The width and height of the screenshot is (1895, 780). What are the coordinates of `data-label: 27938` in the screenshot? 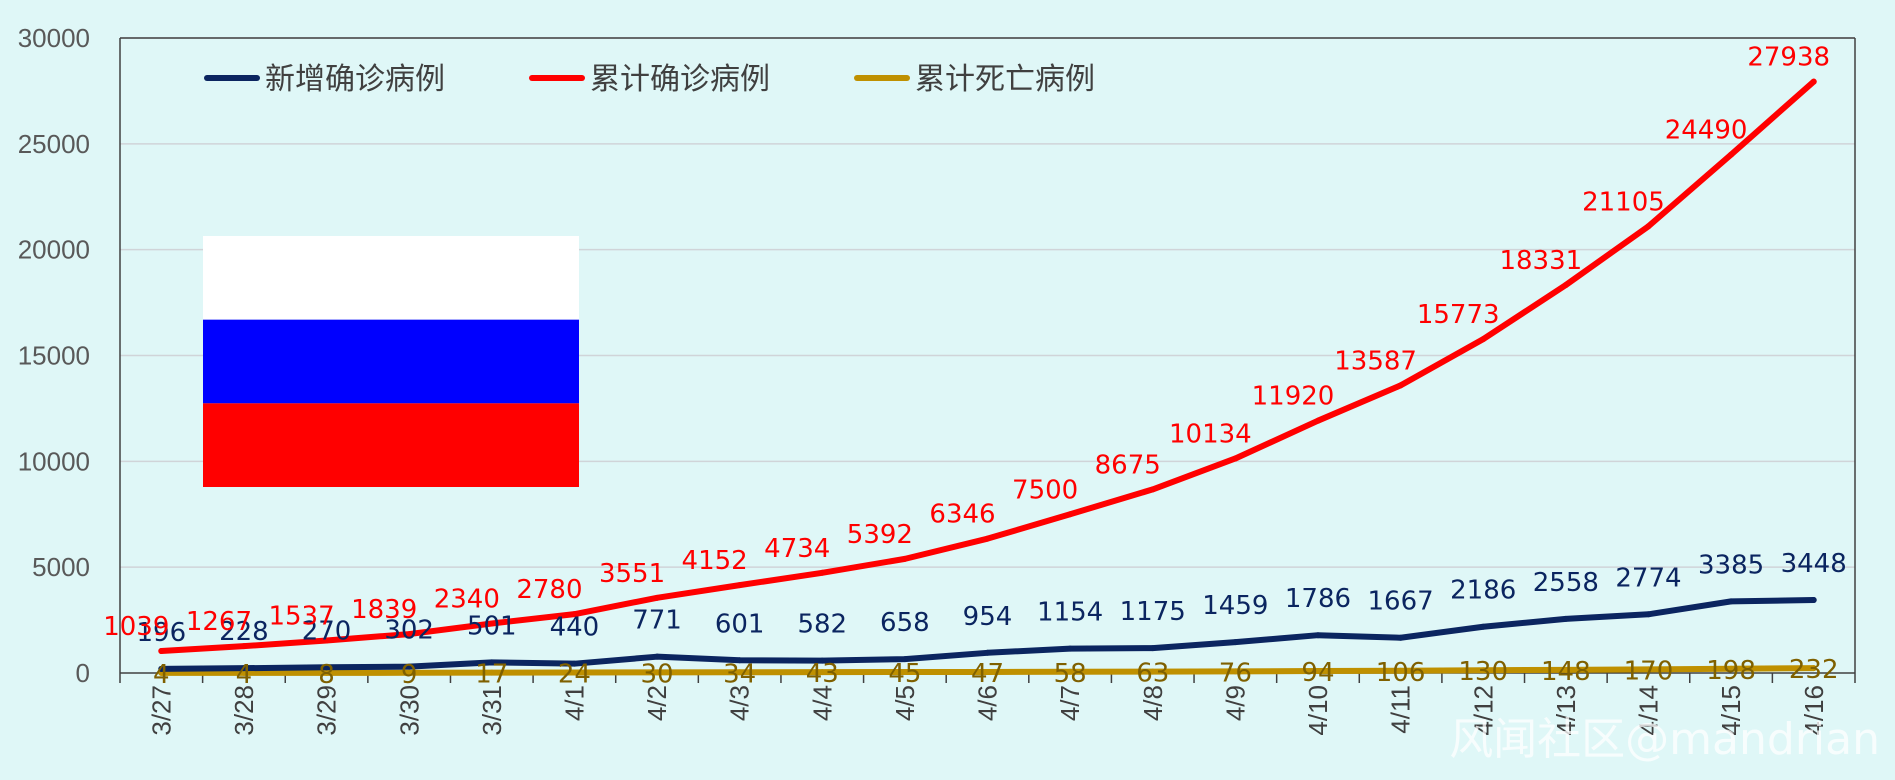 It's located at (1788, 58).